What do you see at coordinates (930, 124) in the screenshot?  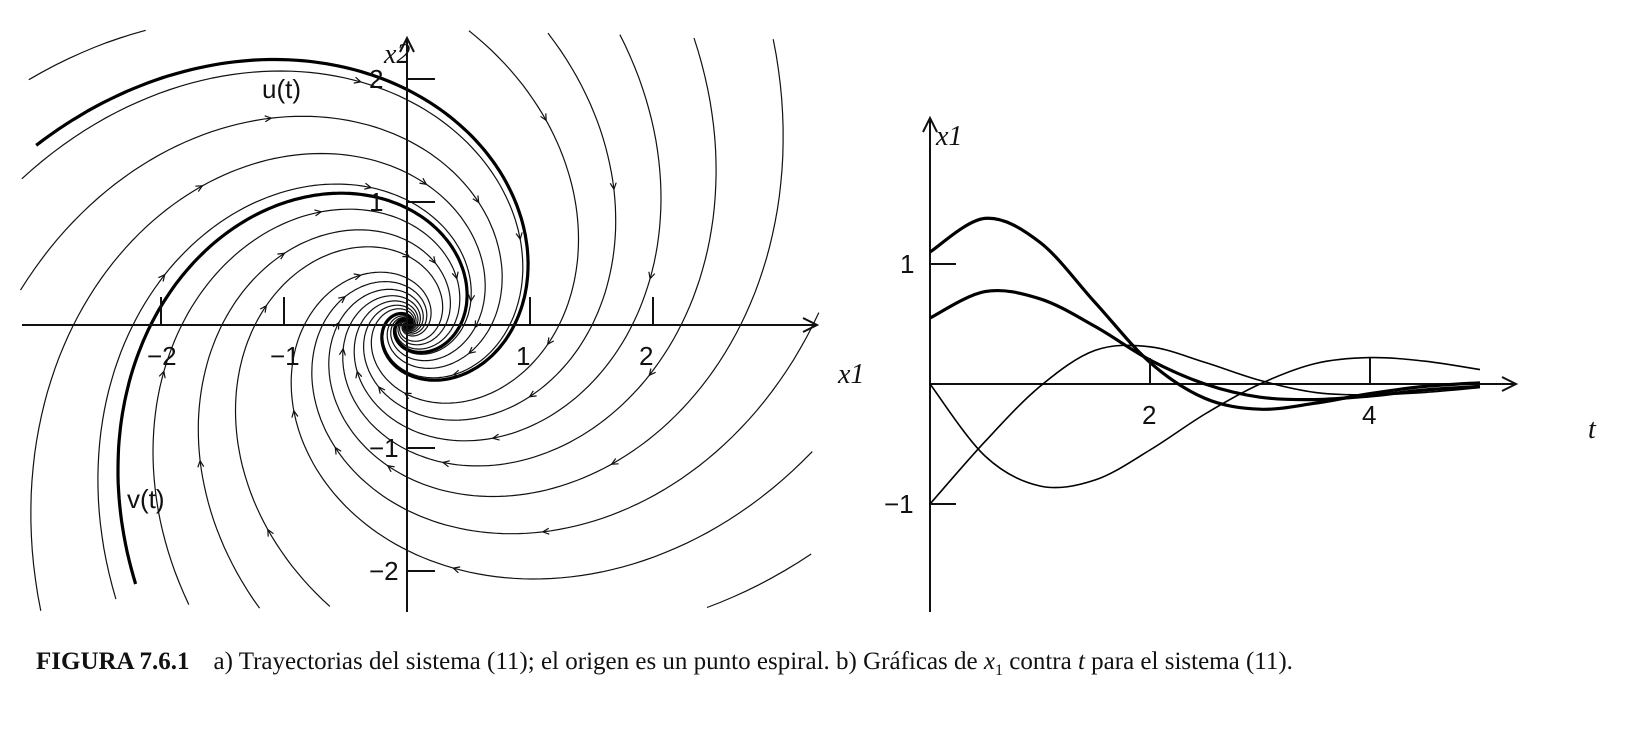 I see `x1-time-axis-arrowhead` at bounding box center [930, 124].